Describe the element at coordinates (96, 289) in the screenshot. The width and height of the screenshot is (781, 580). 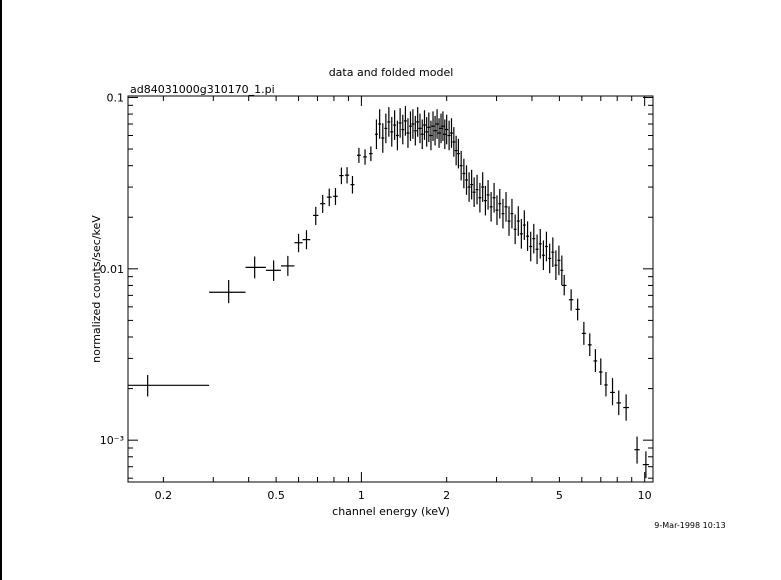
I see `y-axis-label: normalized counts/sec/keV` at that location.